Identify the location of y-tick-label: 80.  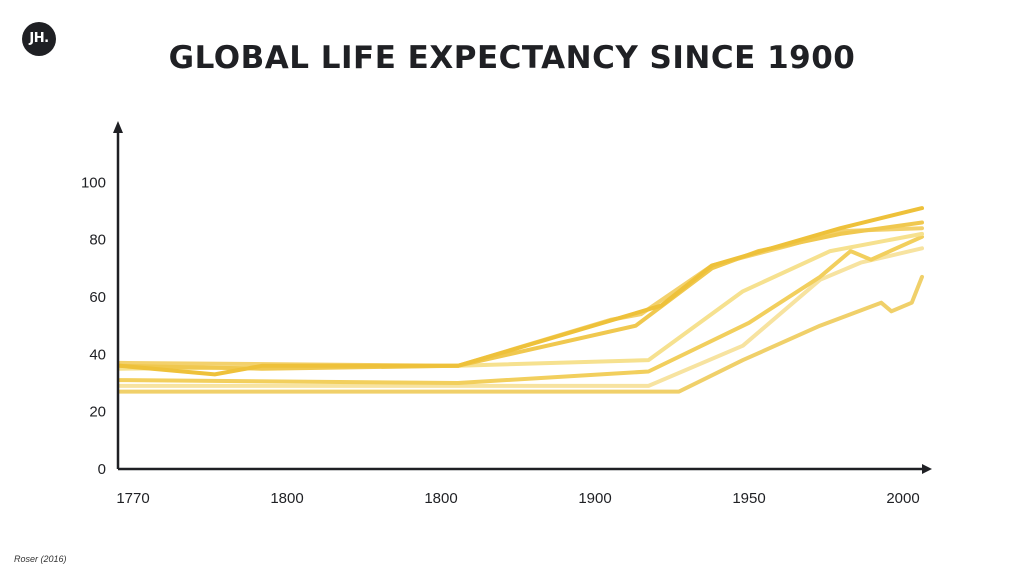
(97, 240).